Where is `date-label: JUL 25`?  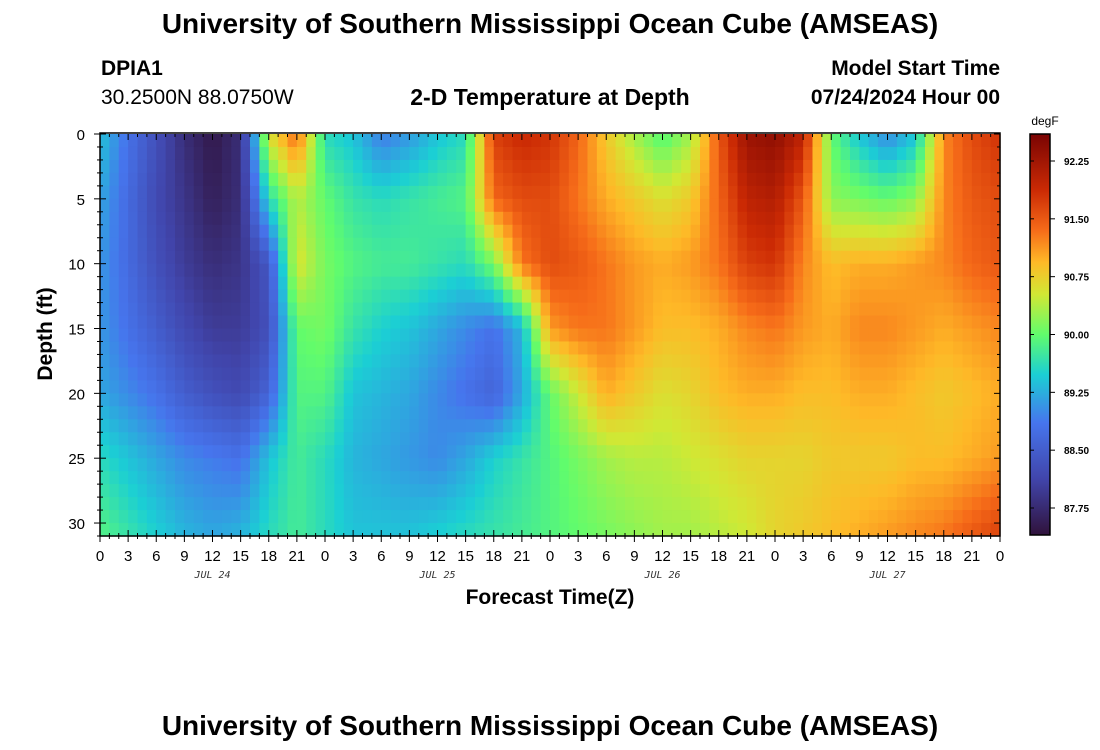 date-label: JUL 25 is located at coordinates (436, 575).